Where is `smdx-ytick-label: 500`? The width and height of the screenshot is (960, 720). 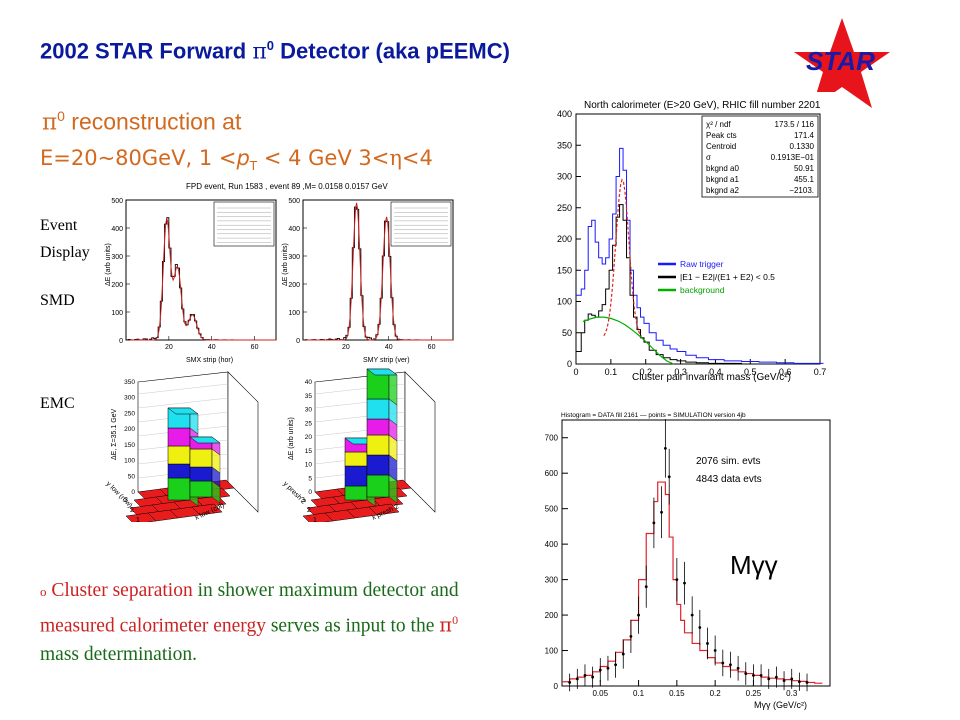
smdx-ytick-label: 500 is located at coordinates (117, 201).